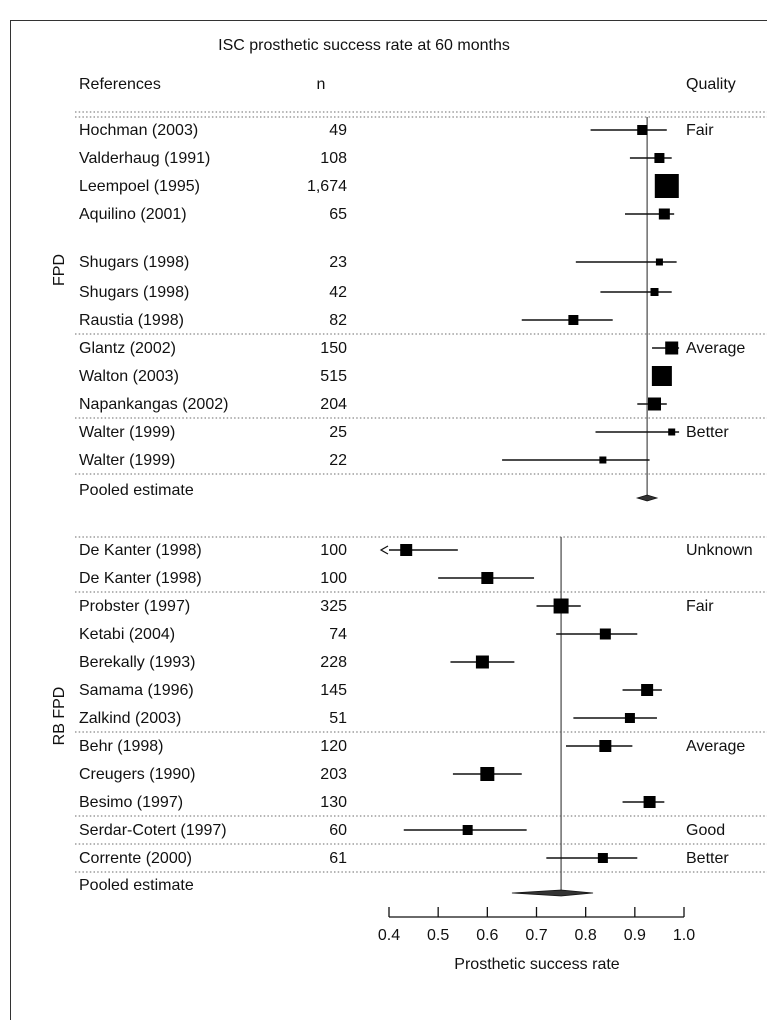 The image size is (767, 1025). Describe the element at coordinates (333, 662) in the screenshot. I see `study-n-label: 228` at that location.